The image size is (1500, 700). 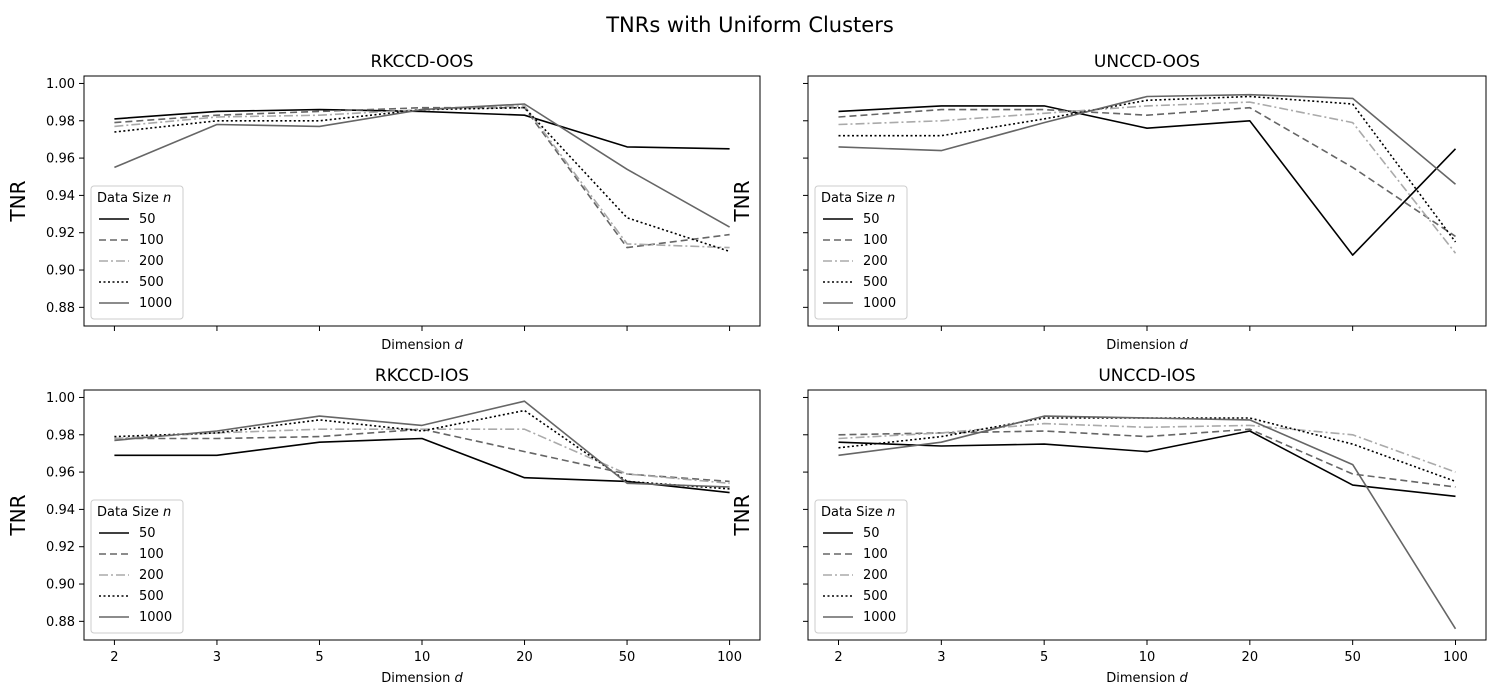 What do you see at coordinates (421, 62) in the screenshot?
I see `panel-title: RKCCD-OOS` at bounding box center [421, 62].